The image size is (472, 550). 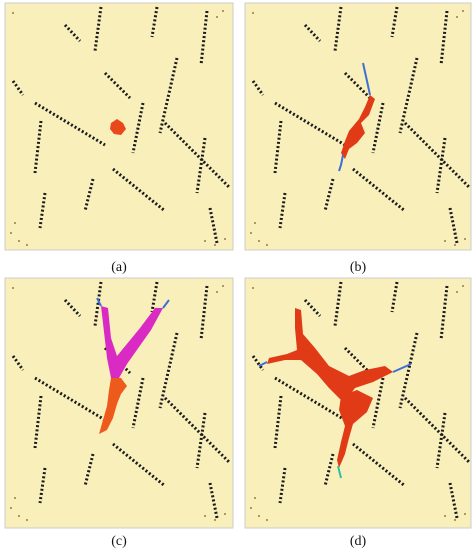 I want to click on fracture-seed, so click(x=118, y=127).